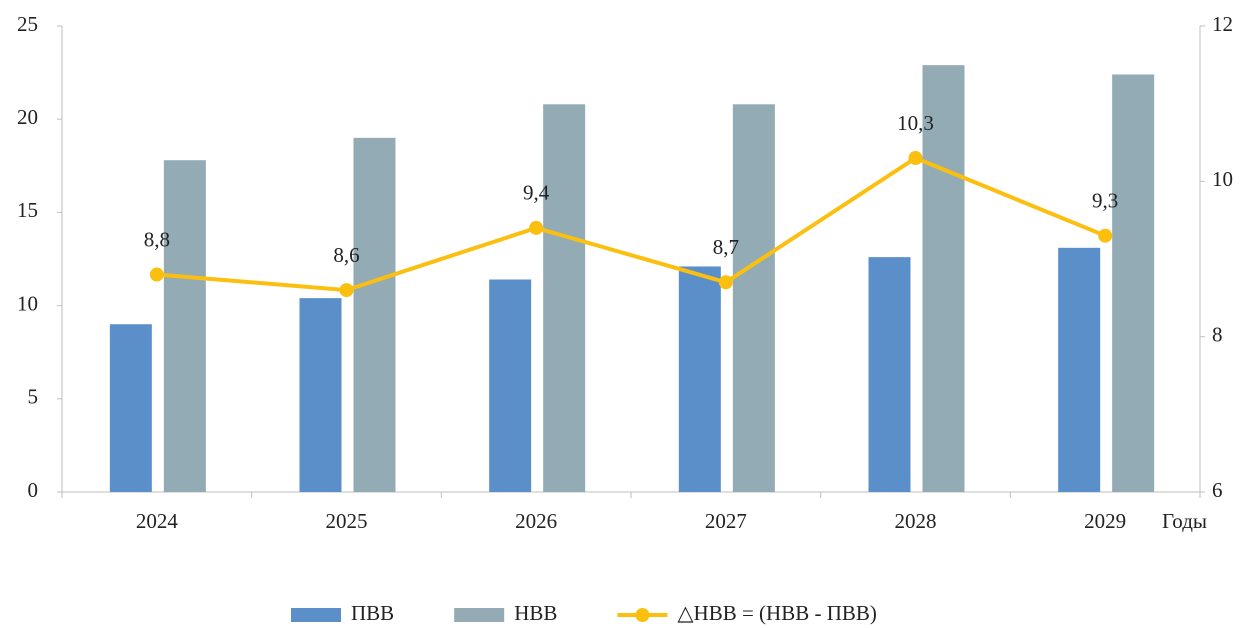 The height and width of the screenshot is (628, 1253). Describe the element at coordinates (27, 117) in the screenshot. I see `y-tick-label: 20` at that location.